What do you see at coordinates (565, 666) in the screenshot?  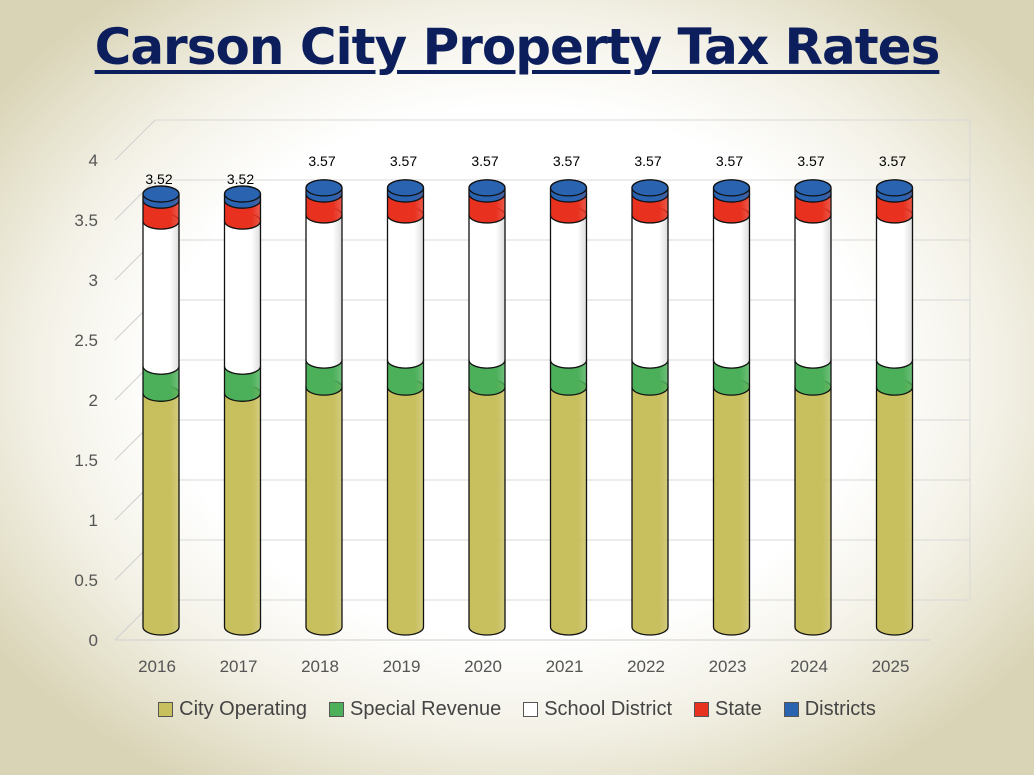 I see `x-tick-label: 2021` at bounding box center [565, 666].